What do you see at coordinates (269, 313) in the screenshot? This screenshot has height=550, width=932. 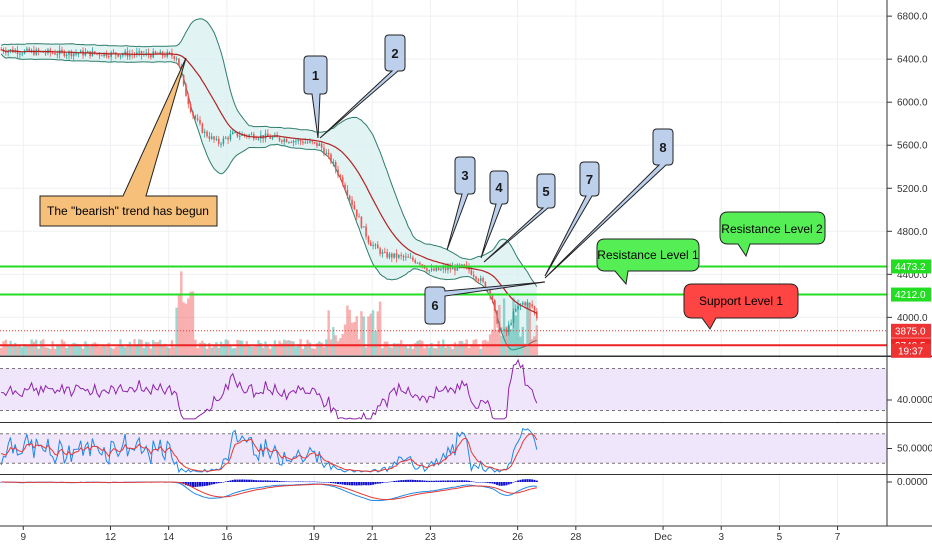 I see `volume-bars` at bounding box center [269, 313].